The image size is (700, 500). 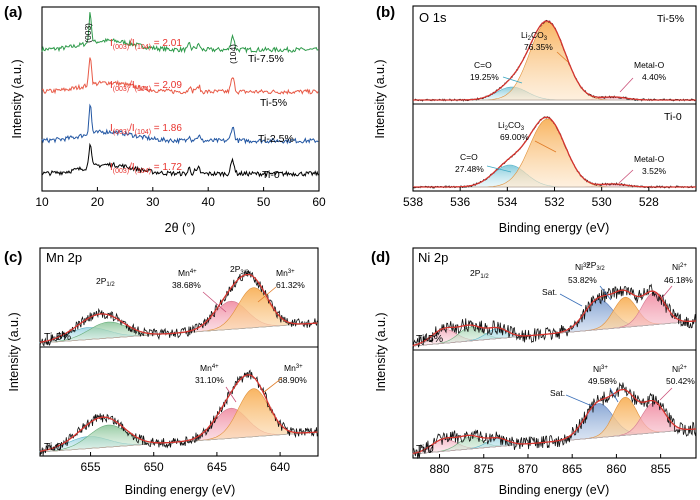 I want to click on d-top-raw-trace, so click(x=554, y=318).